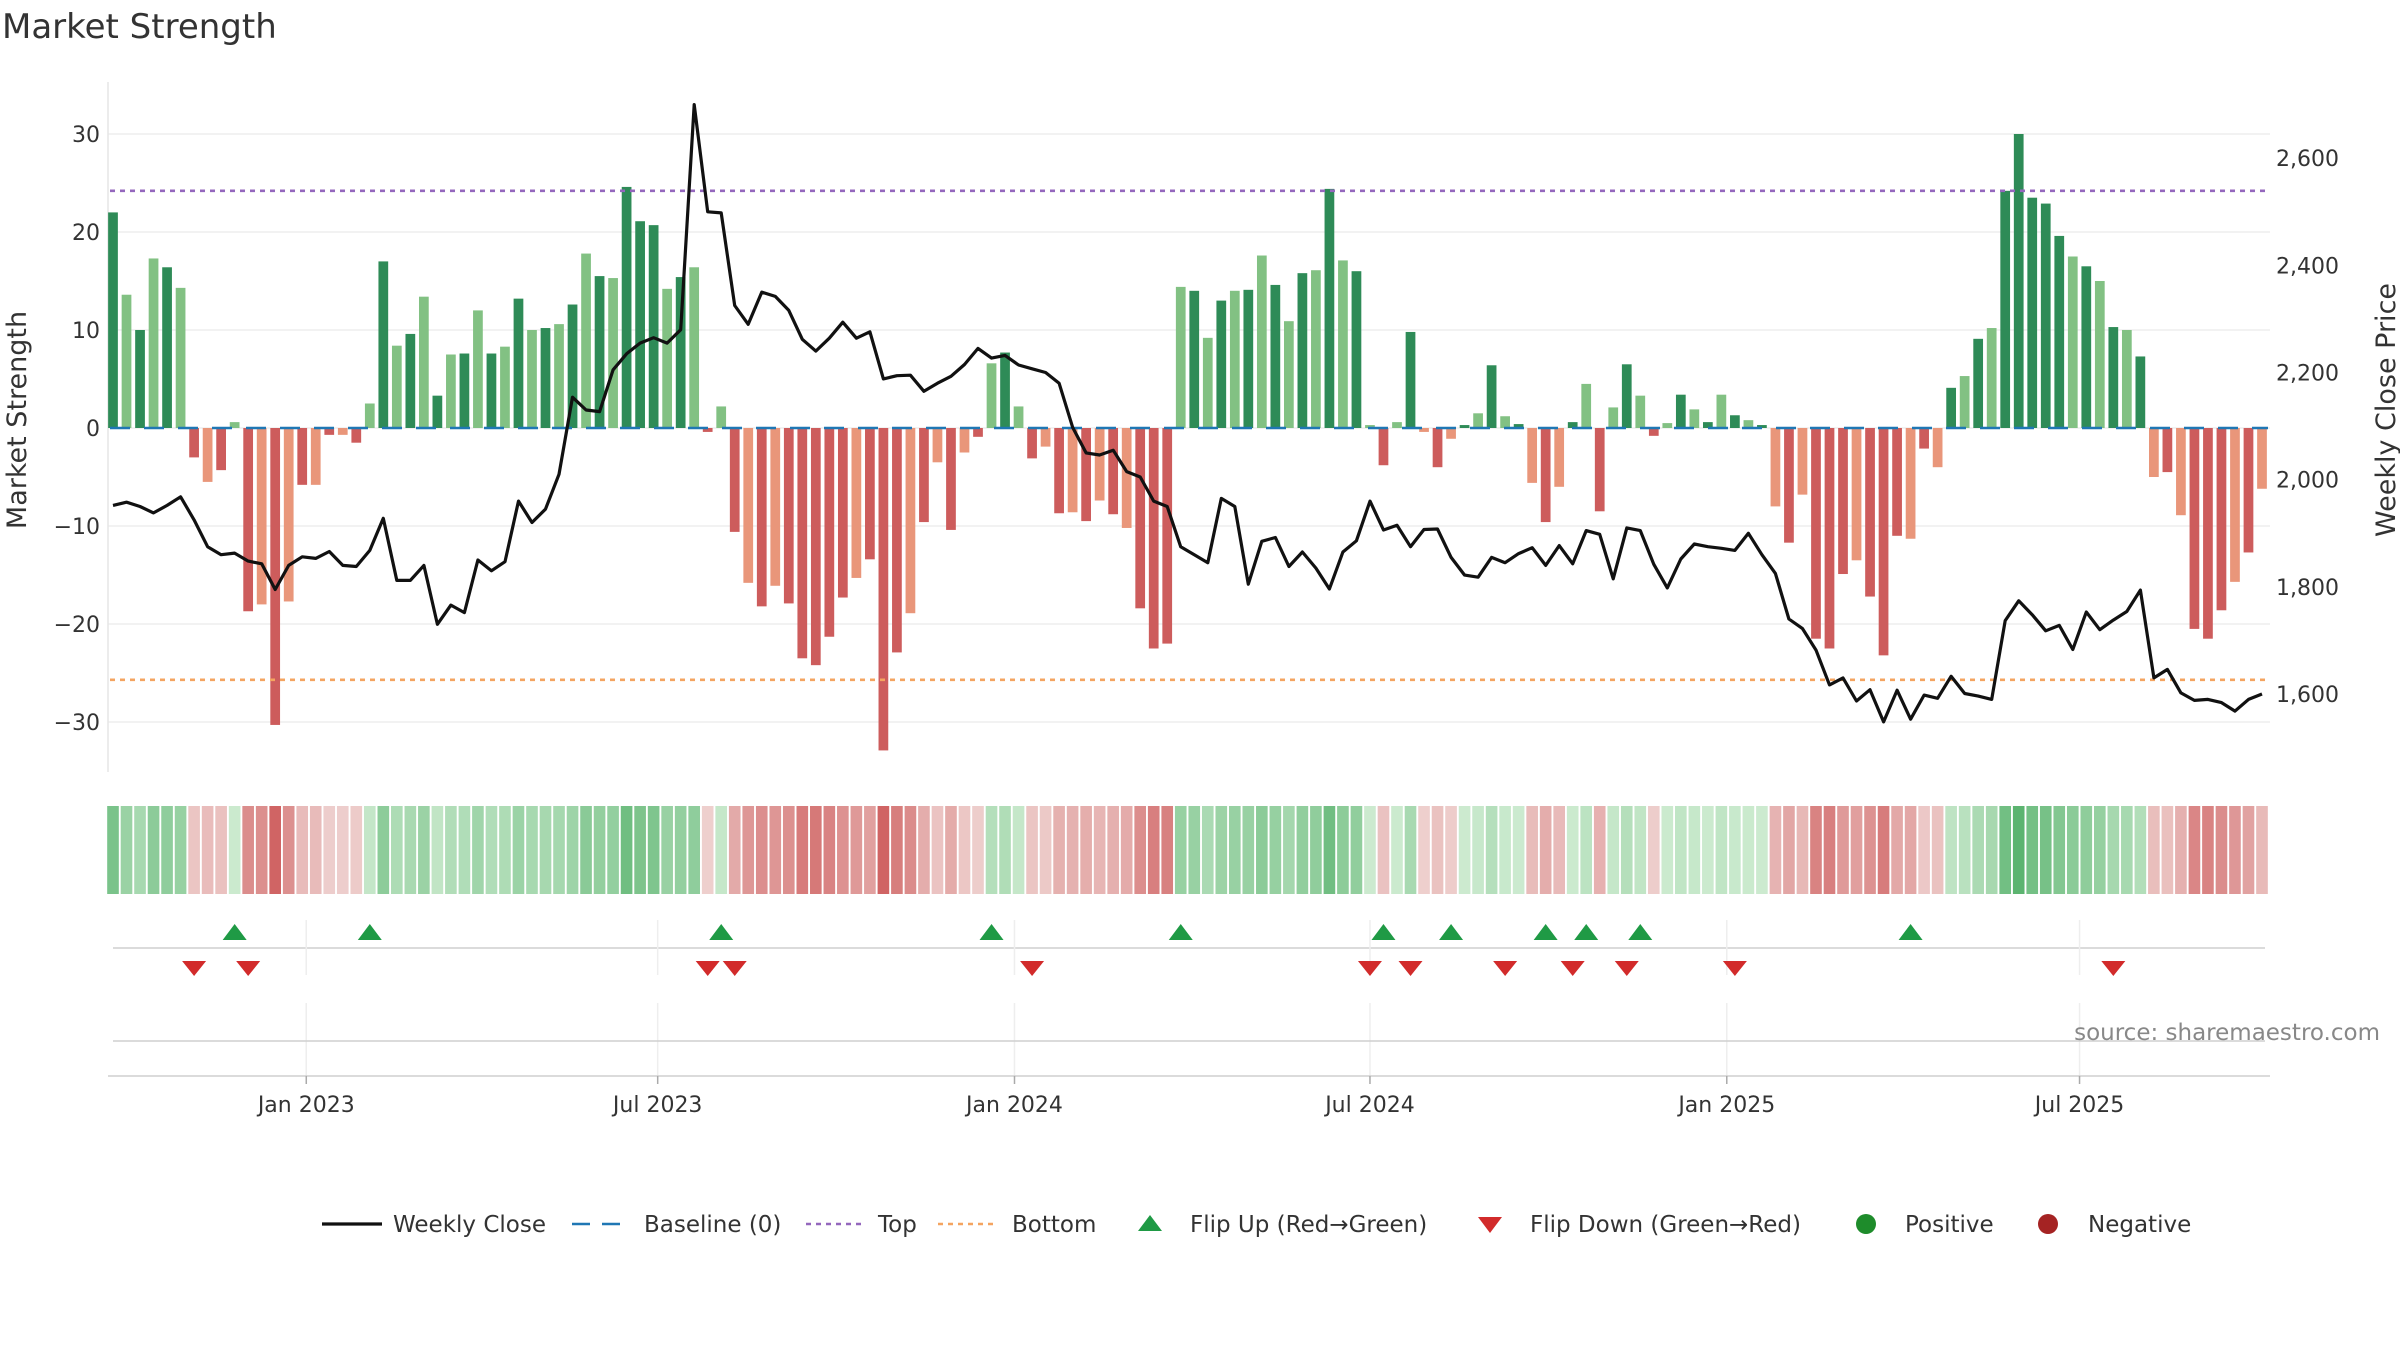  Describe the element at coordinates (1490, 1225) in the screenshot. I see `triangle-down-icon` at that location.